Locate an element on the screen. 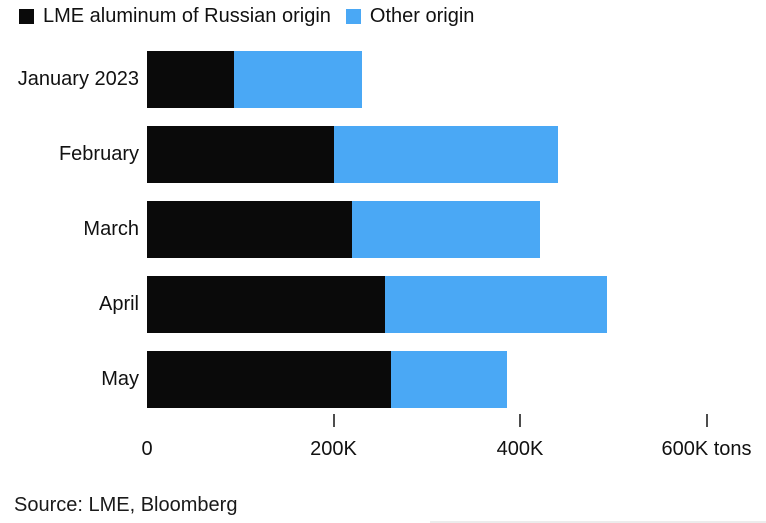  legend-swatch-other-origin is located at coordinates (353, 16).